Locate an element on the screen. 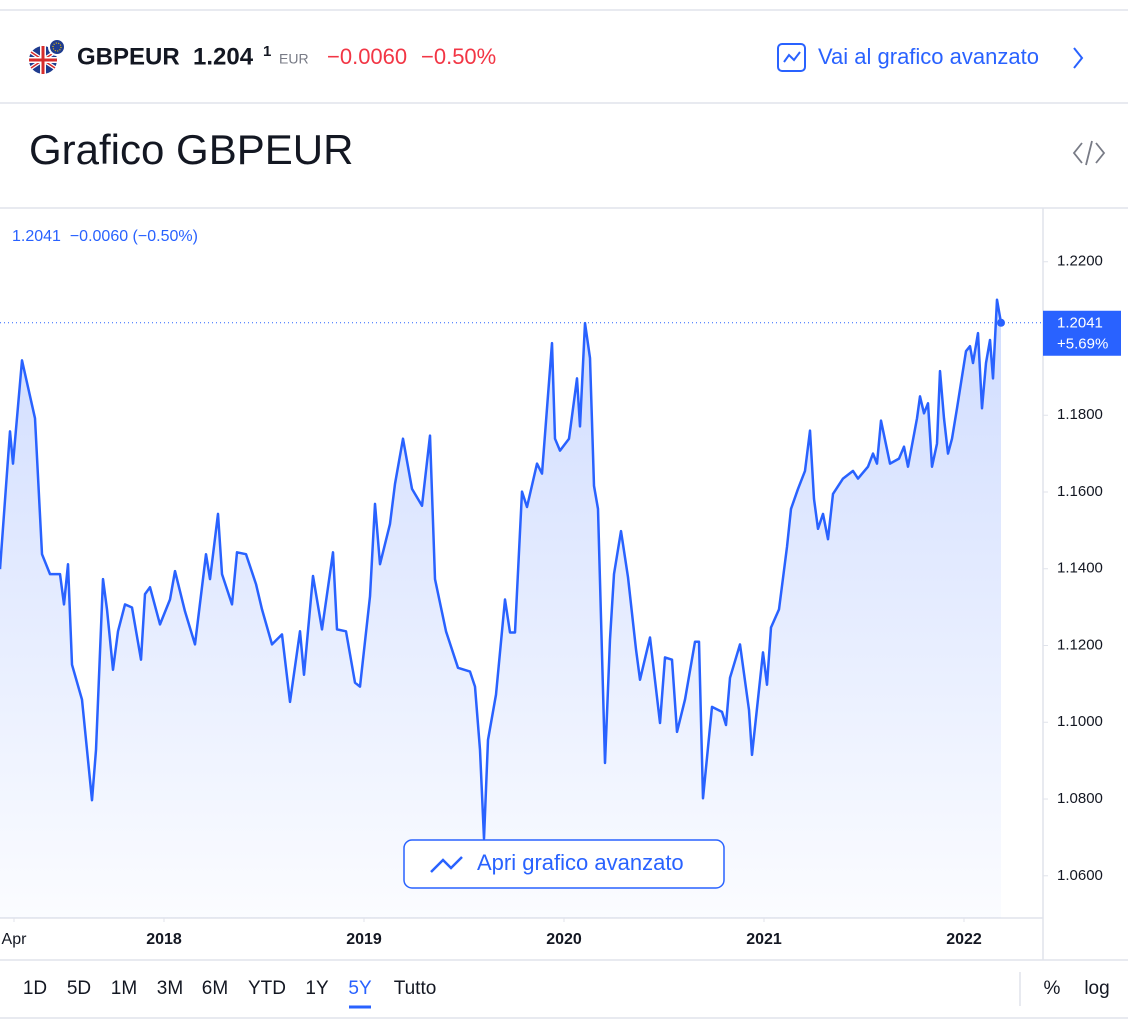  y-tick-label: 1.1000 is located at coordinates (1080, 721).